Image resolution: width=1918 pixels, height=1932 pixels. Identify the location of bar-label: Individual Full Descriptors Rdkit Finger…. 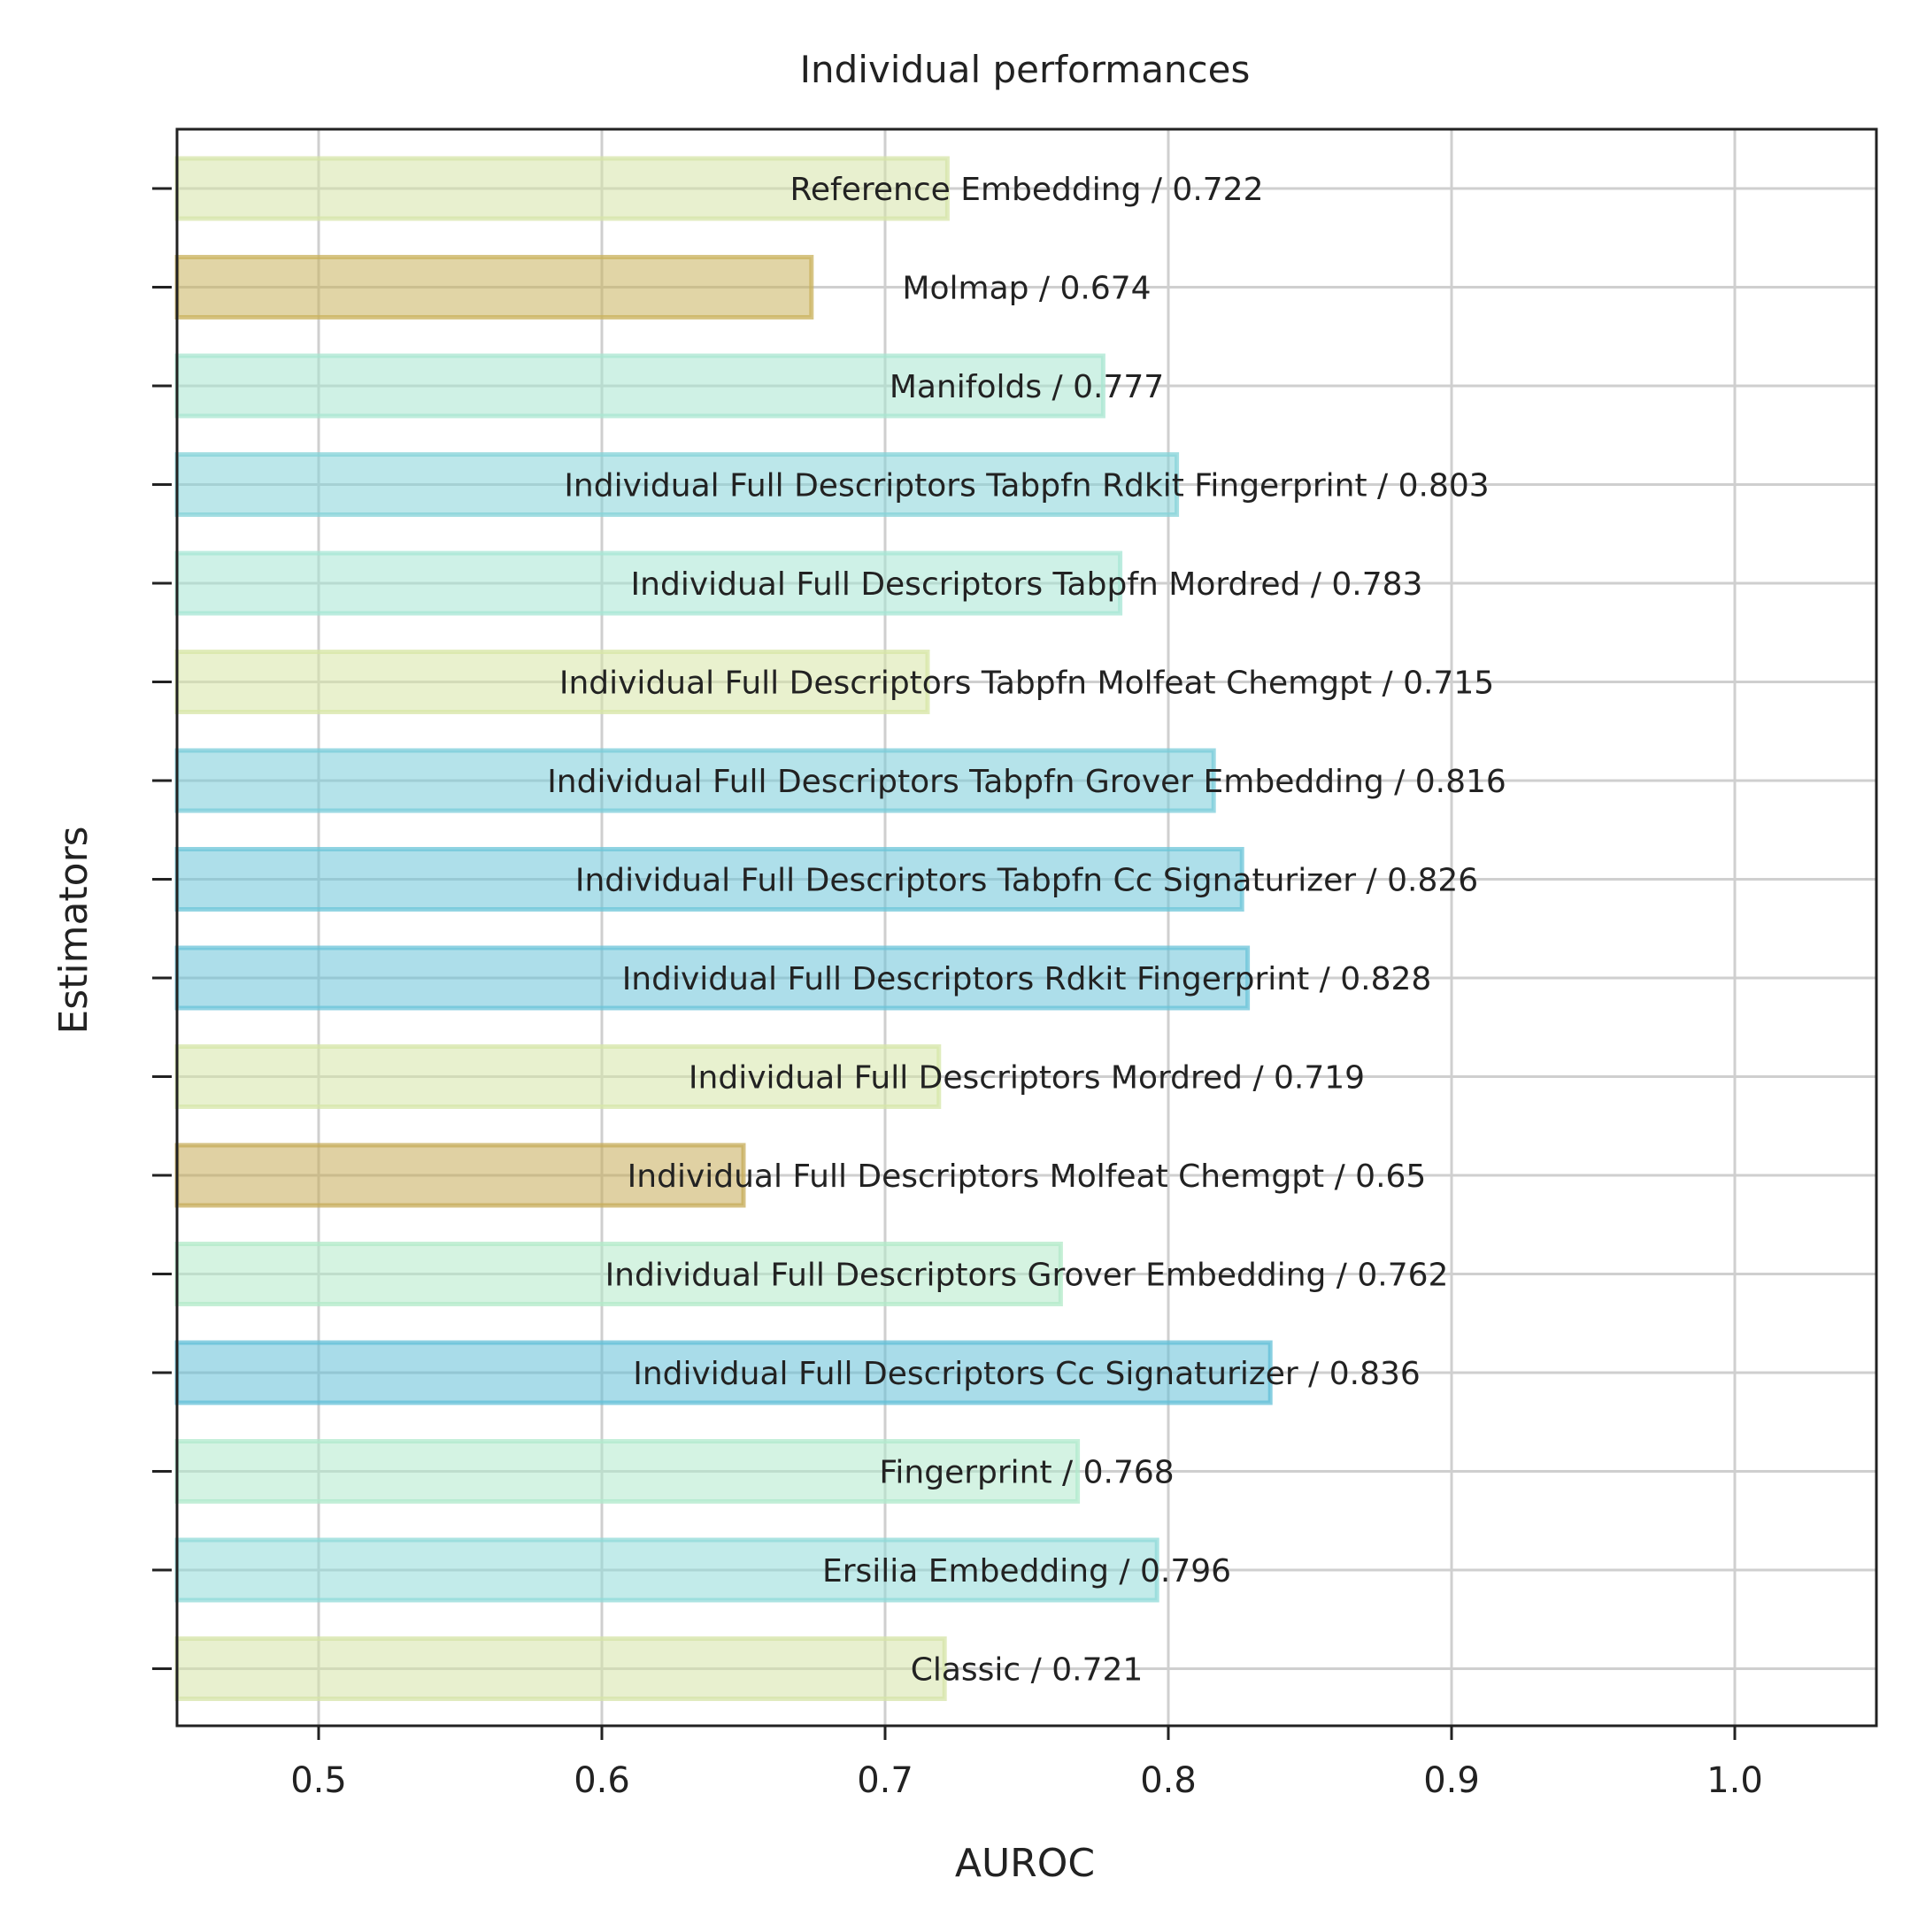
(1027, 979).